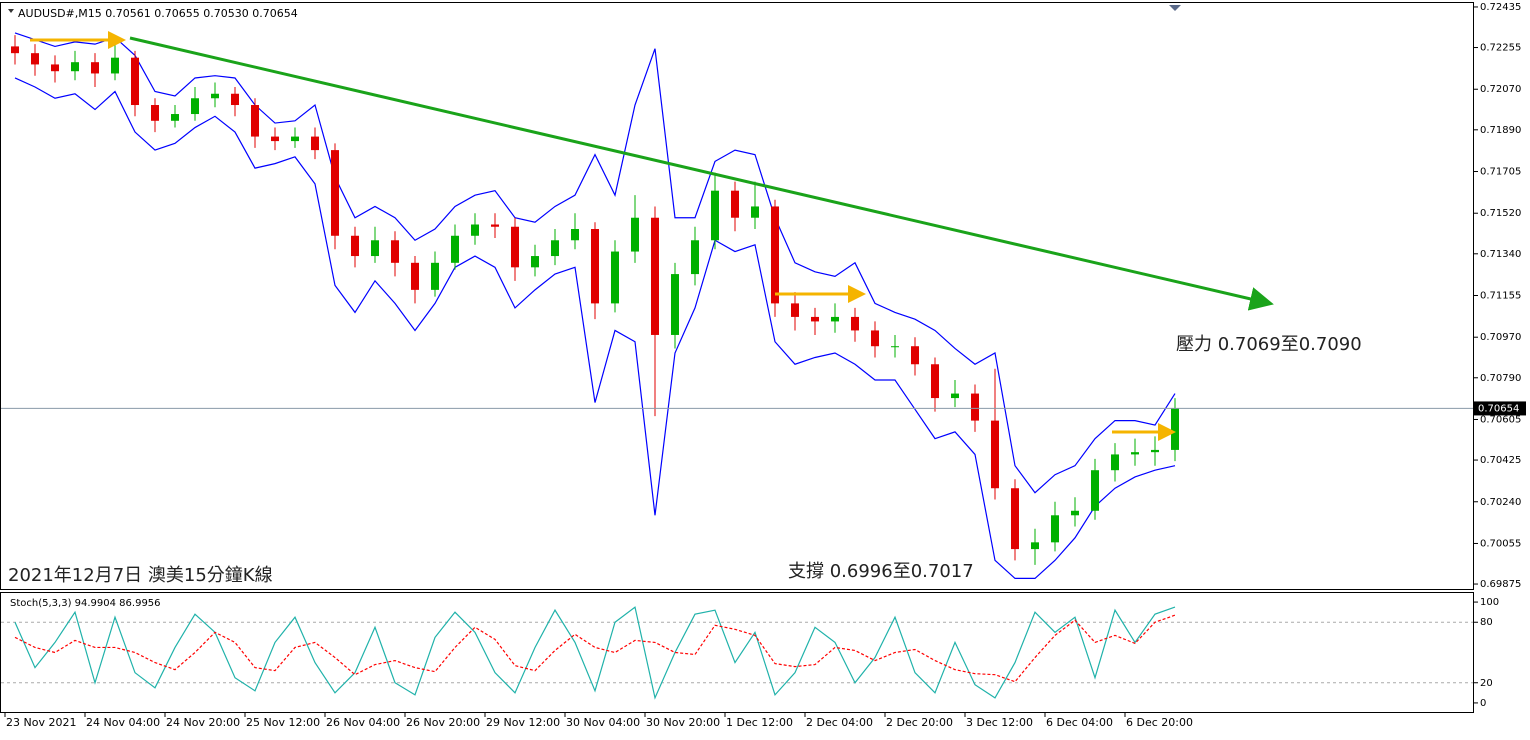  Describe the element at coordinates (1500, 337) in the screenshot. I see `y-tick-label: 0.70970` at that location.